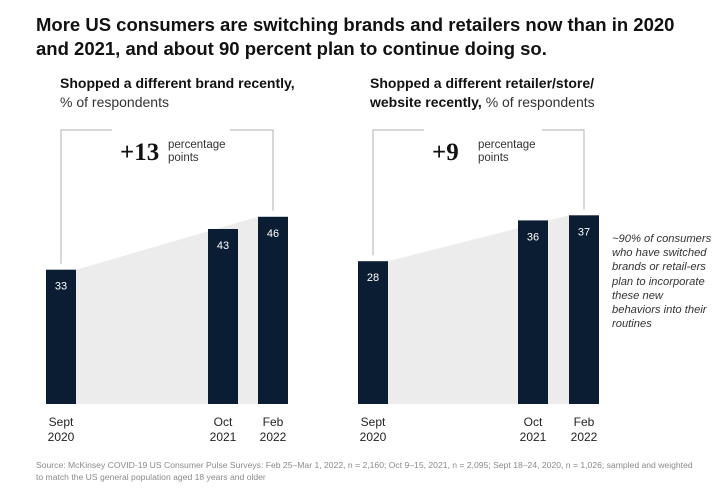 Image resolution: width=720 pixels, height=501 pixels. What do you see at coordinates (445, 152) in the screenshot?
I see `retailer-change-value: +9` at bounding box center [445, 152].